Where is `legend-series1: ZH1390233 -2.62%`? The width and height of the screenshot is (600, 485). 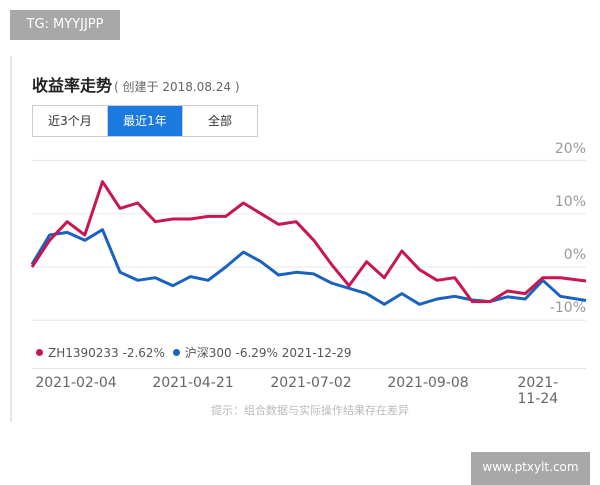
legend-series1: ZH1390233 -2.62% is located at coordinates (106, 353).